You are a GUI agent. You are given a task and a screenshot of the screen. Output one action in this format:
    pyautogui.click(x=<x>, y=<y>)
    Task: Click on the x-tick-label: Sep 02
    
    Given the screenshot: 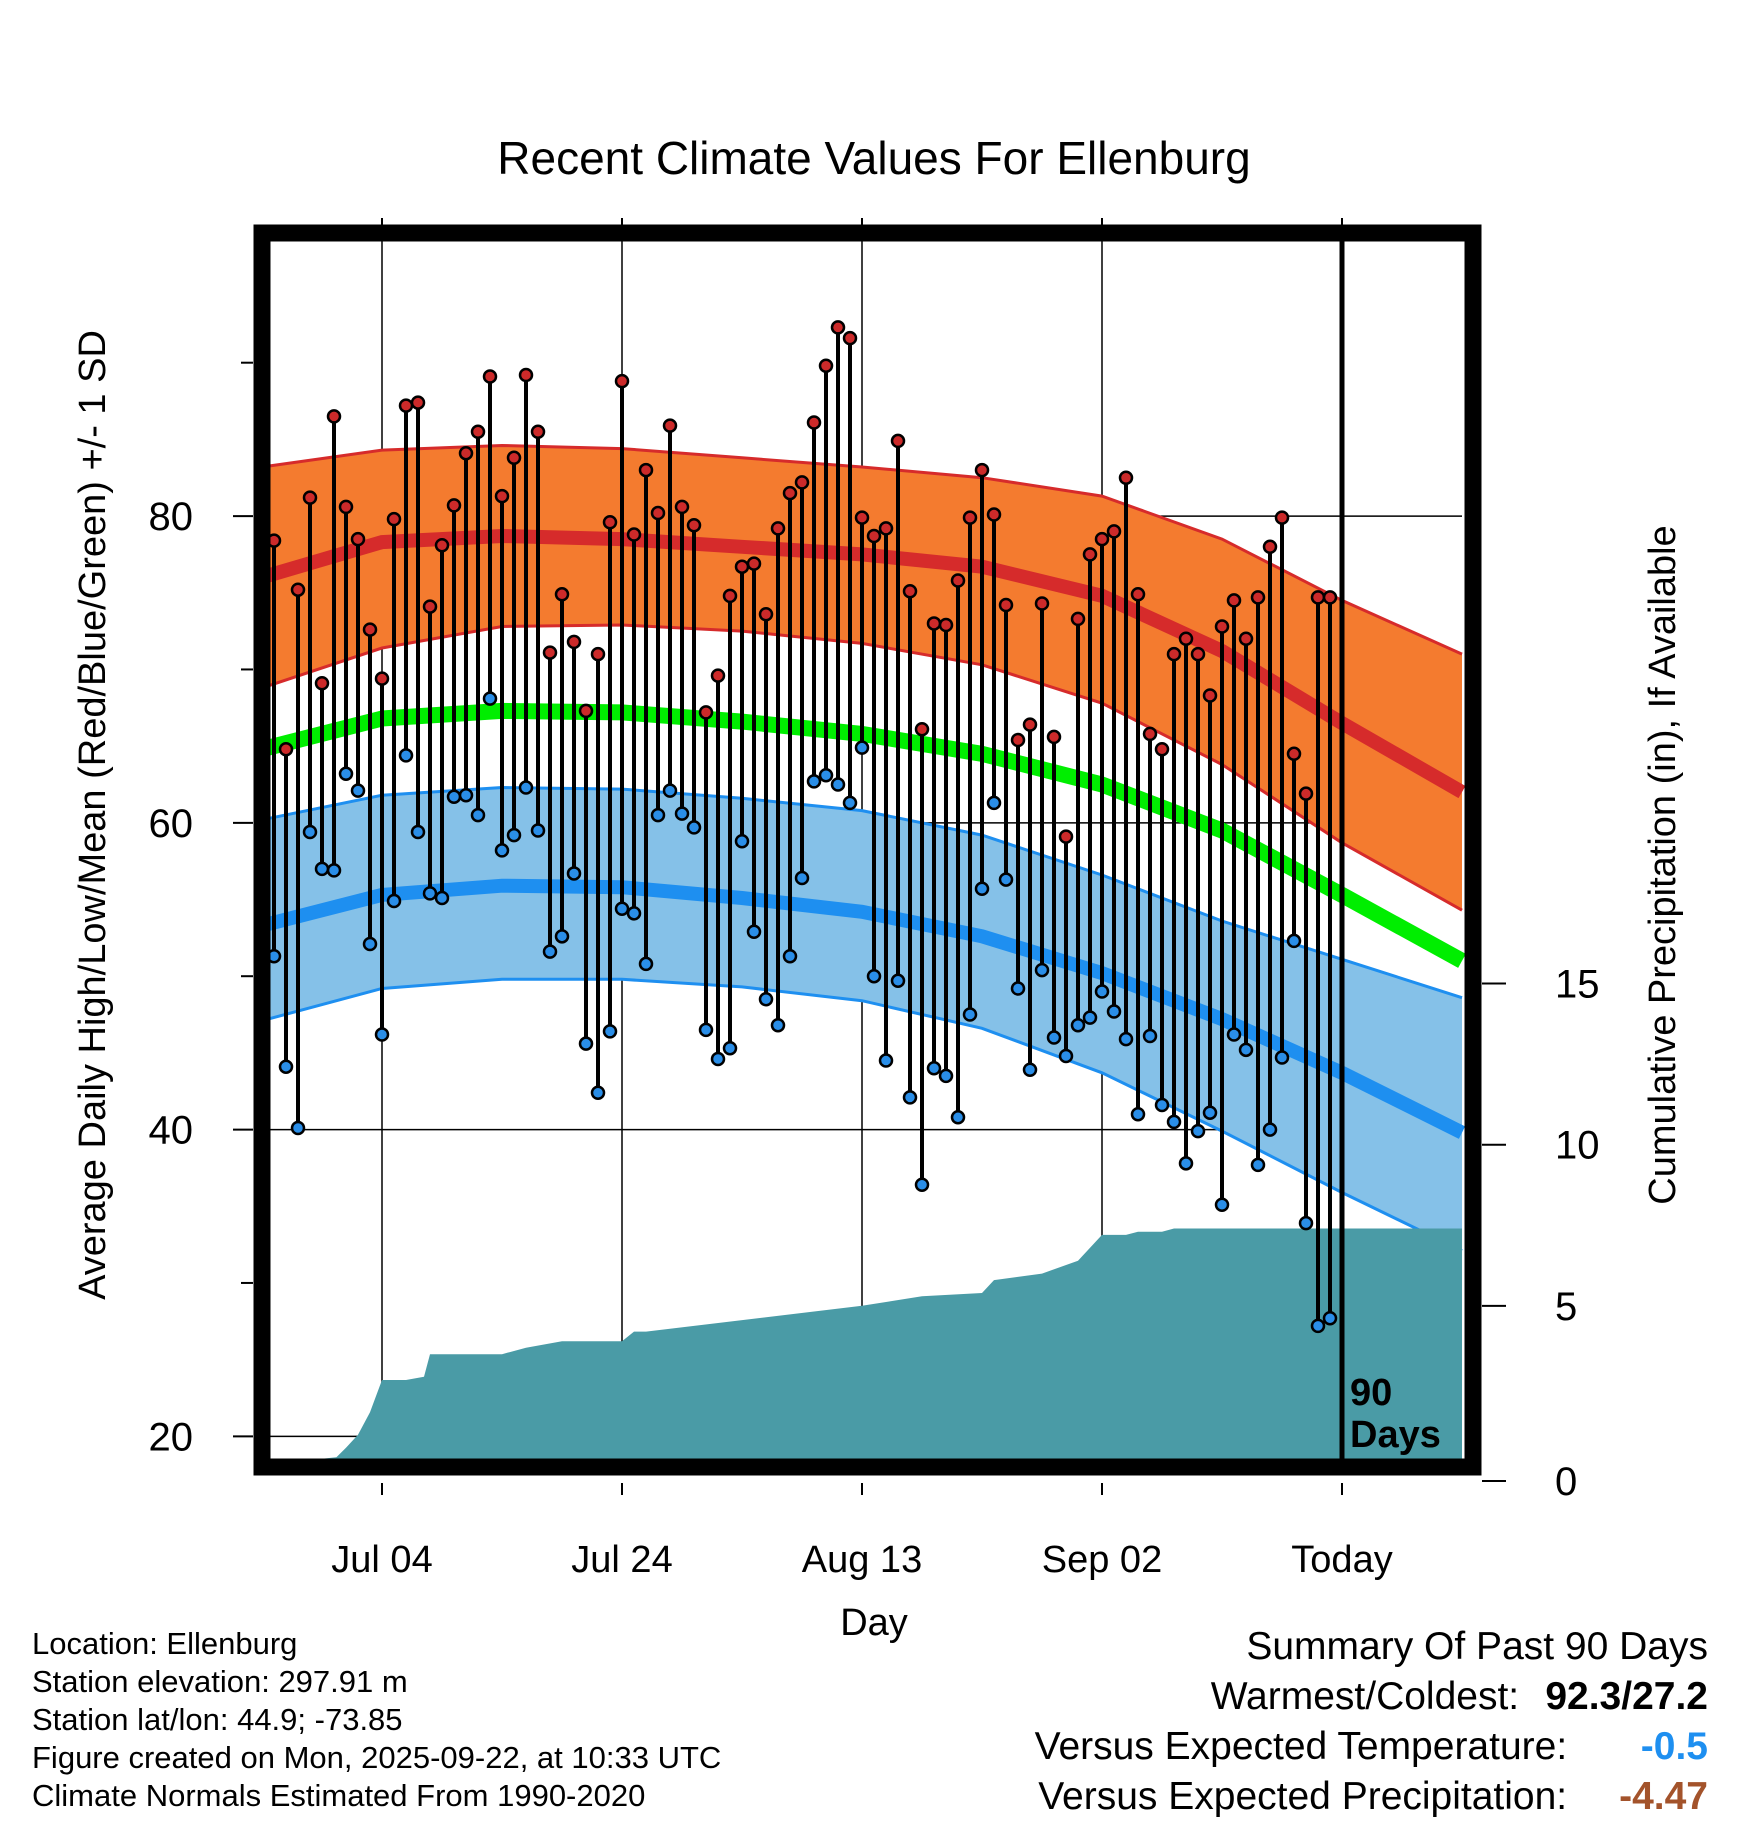 What is the action you would take?
    pyautogui.click(x=1102, y=1560)
    